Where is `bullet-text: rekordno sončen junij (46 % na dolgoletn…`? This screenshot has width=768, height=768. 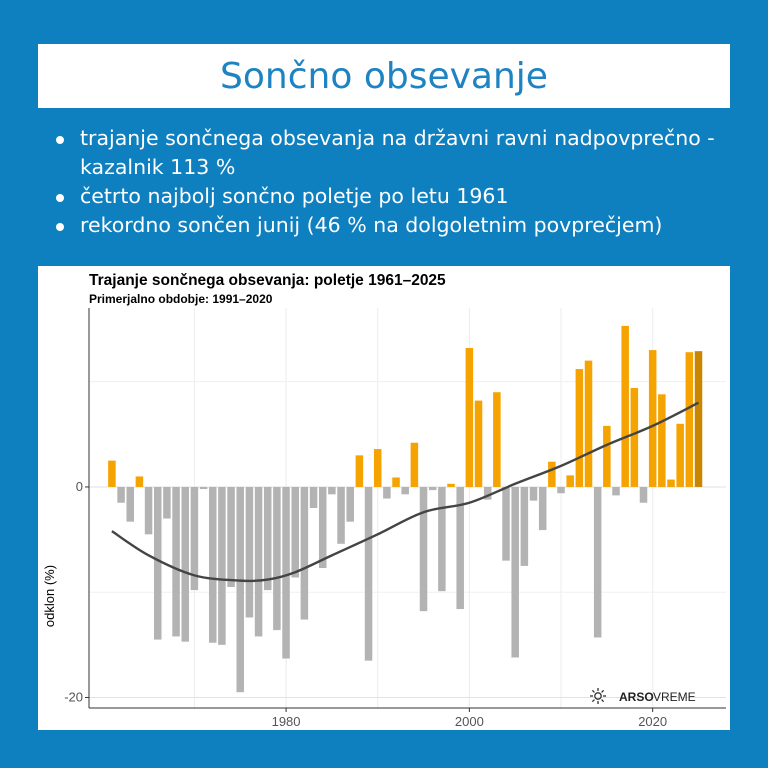
bullet-text: rekordno sončen junij (46 % na dolgoletn… is located at coordinates (371, 225).